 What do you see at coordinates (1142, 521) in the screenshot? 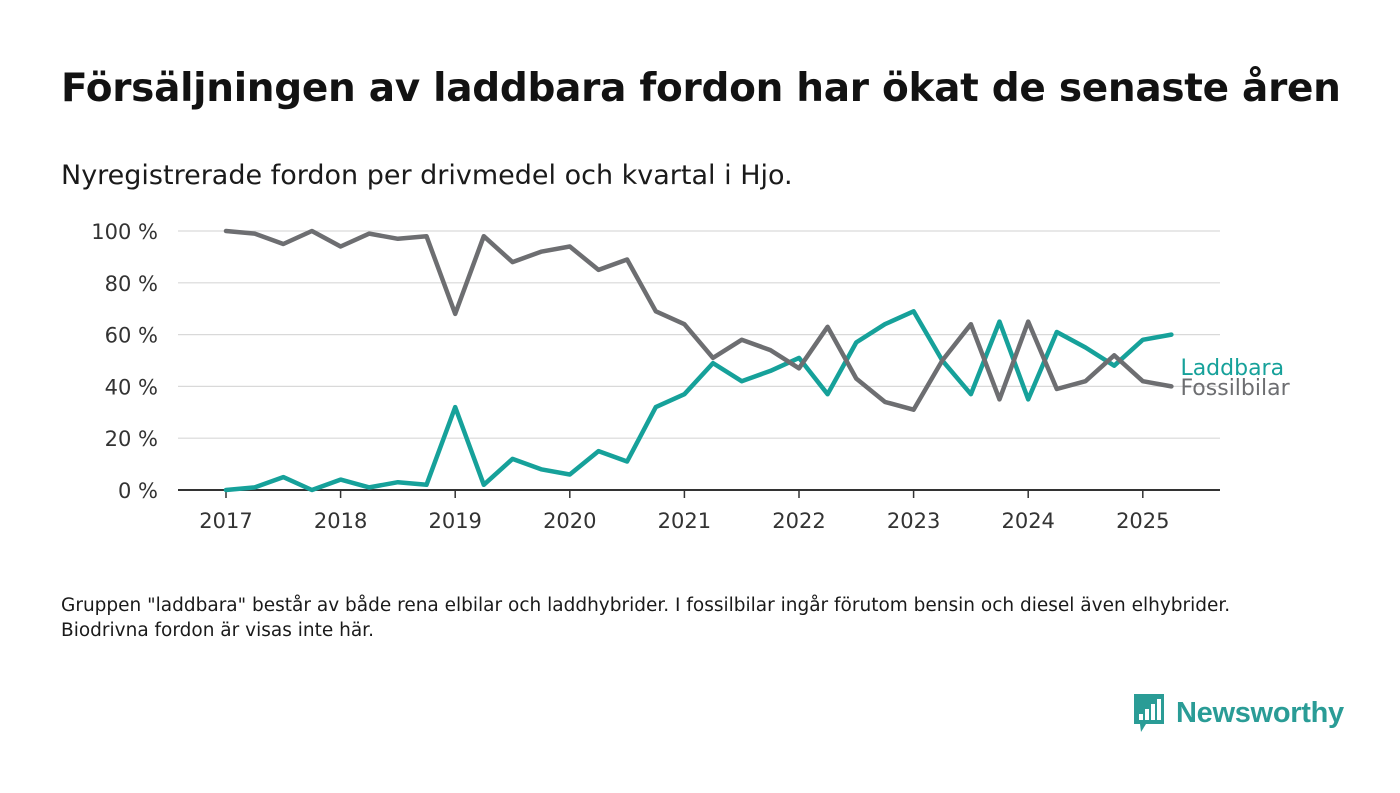
I see `x-tick-label: 2025` at bounding box center [1142, 521].